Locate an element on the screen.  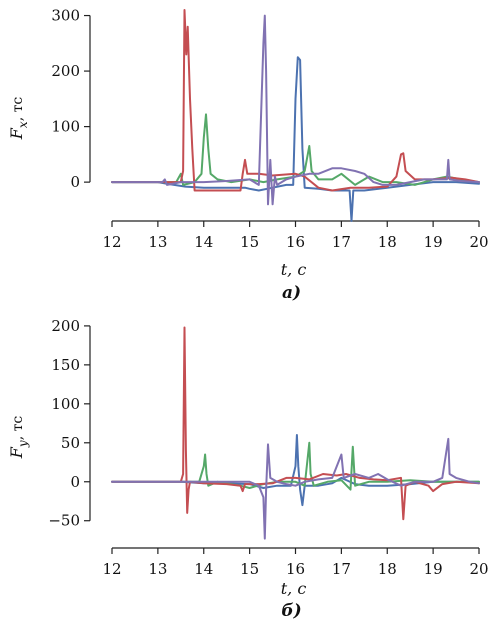
y-axis-subscript: x is located at coordinates (23, 124).